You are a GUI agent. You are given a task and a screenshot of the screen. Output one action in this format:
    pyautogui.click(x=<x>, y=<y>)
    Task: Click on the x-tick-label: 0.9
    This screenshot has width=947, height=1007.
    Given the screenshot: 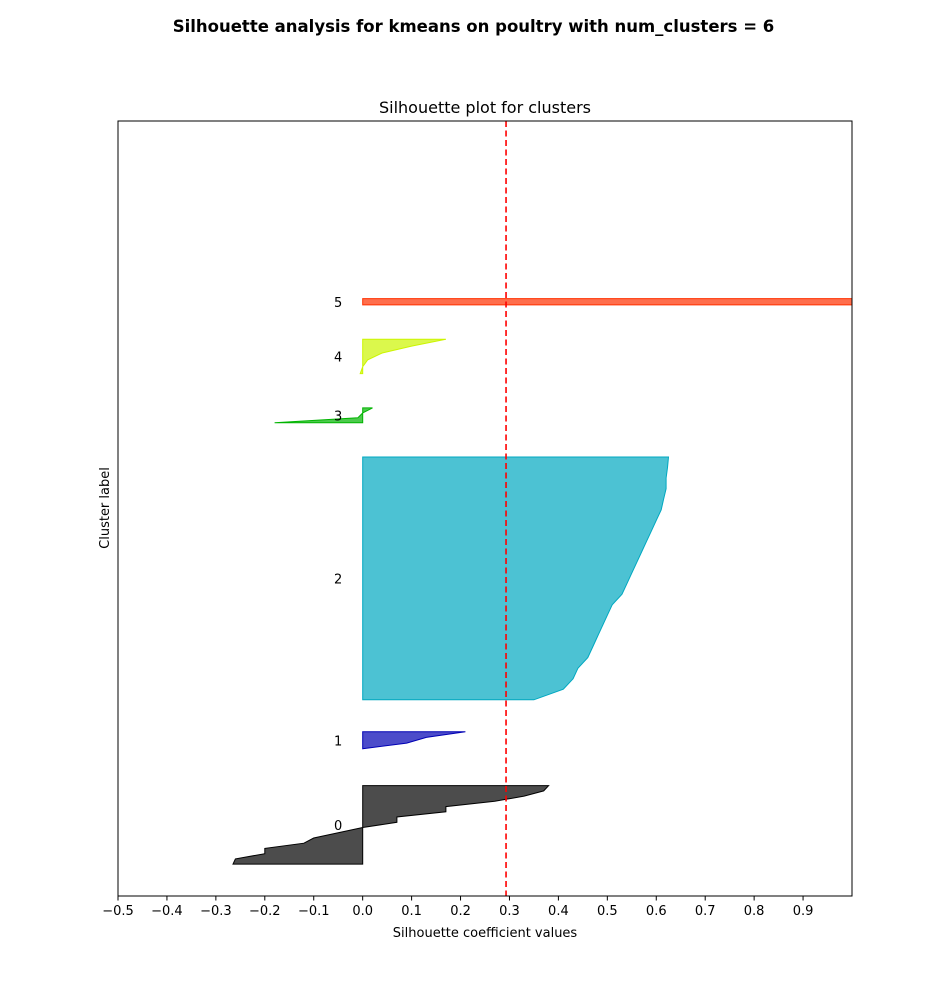 What is the action you would take?
    pyautogui.click(x=803, y=911)
    